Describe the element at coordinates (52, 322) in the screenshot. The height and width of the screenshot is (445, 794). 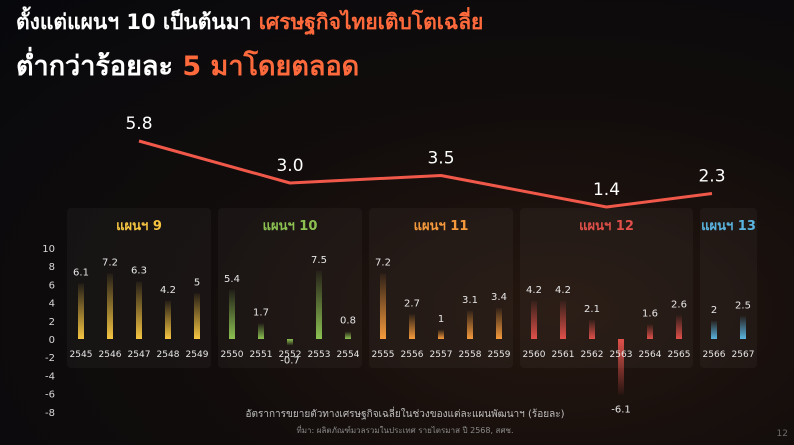
I see `y-tick-label: 2` at that location.